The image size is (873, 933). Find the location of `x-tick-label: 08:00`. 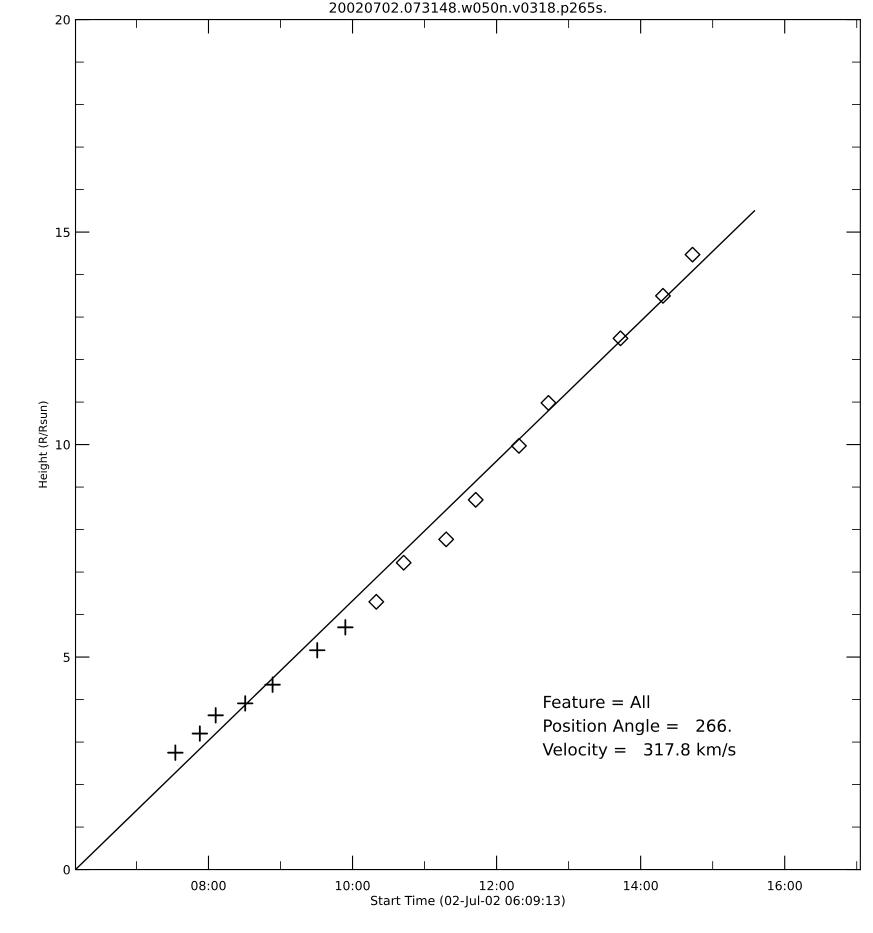

x-tick-label: 08:00 is located at coordinates (208, 885).